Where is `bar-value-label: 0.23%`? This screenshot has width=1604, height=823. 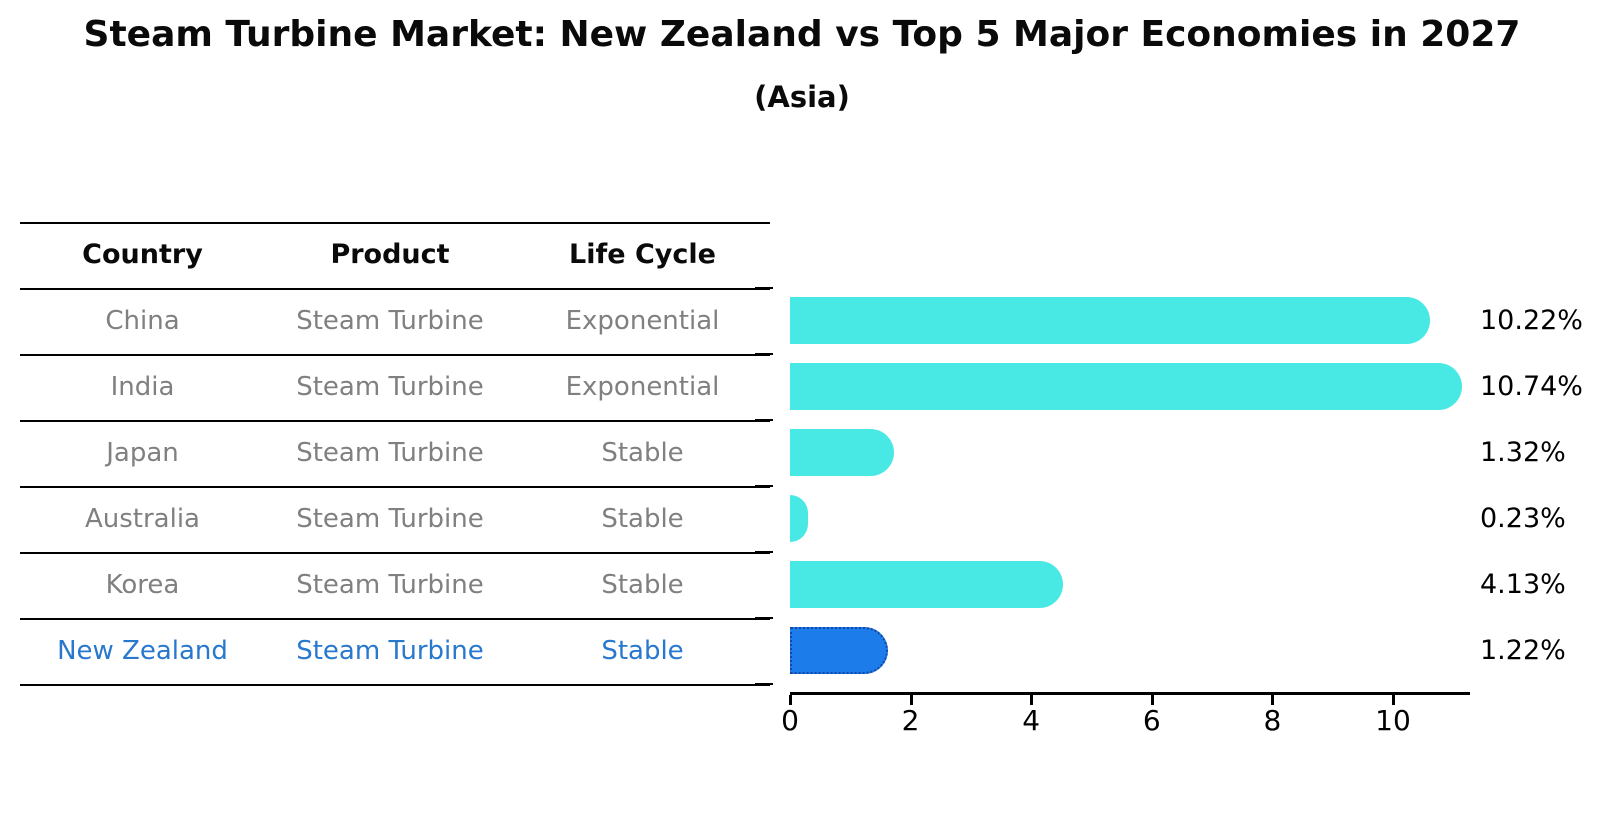 bar-value-label: 0.23% is located at coordinates (1523, 518).